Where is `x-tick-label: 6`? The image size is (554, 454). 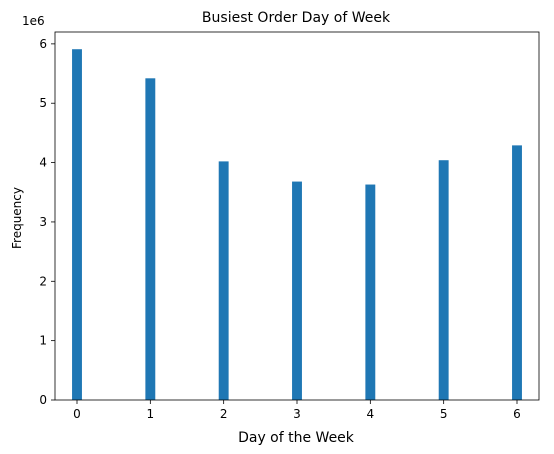 x-tick-label: 6 is located at coordinates (517, 414).